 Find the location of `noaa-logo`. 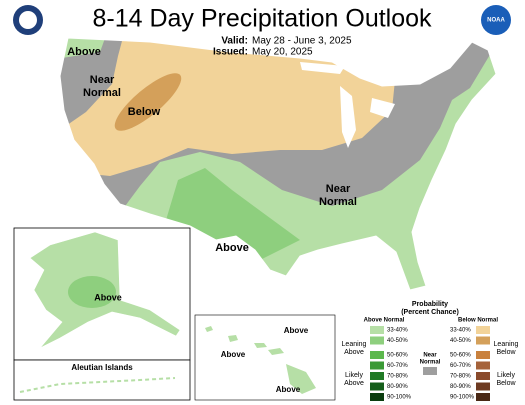

noaa-logo is located at coordinates (496, 20).